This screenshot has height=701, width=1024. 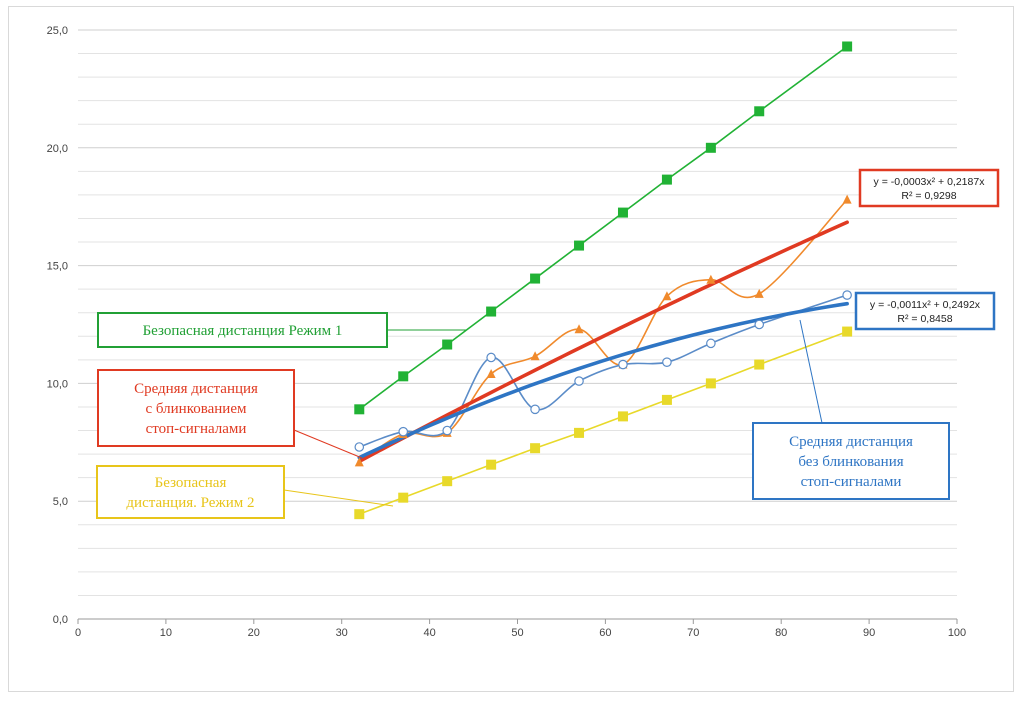 I want to click on y-tick-label: 10,0, so click(x=57, y=384).